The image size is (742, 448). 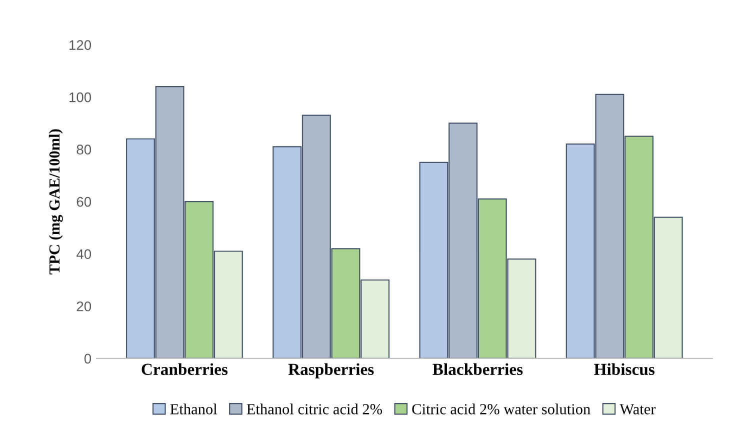 What do you see at coordinates (55, 201) in the screenshot?
I see `y-axis-title: TPC (mg GAE/100ml)` at bounding box center [55, 201].